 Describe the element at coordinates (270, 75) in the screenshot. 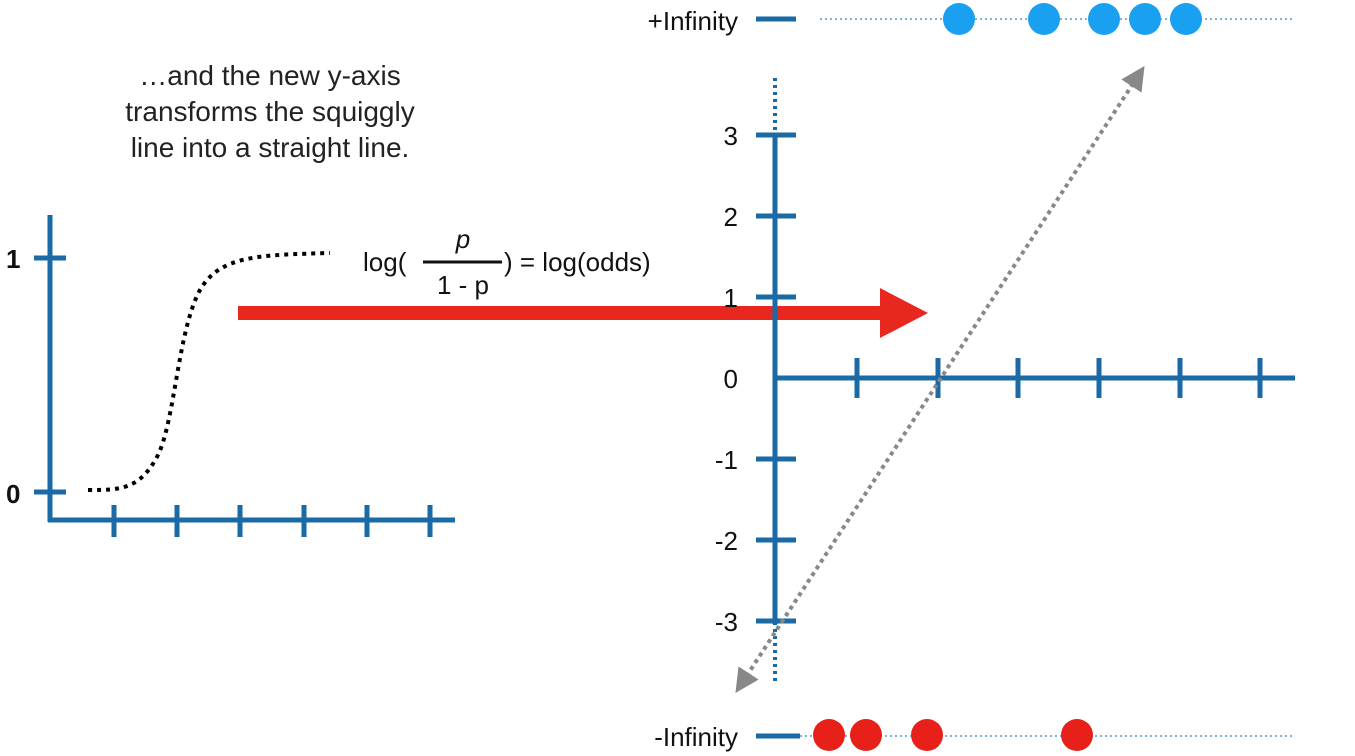

I see `caption-line: …and the new y-axis` at that location.